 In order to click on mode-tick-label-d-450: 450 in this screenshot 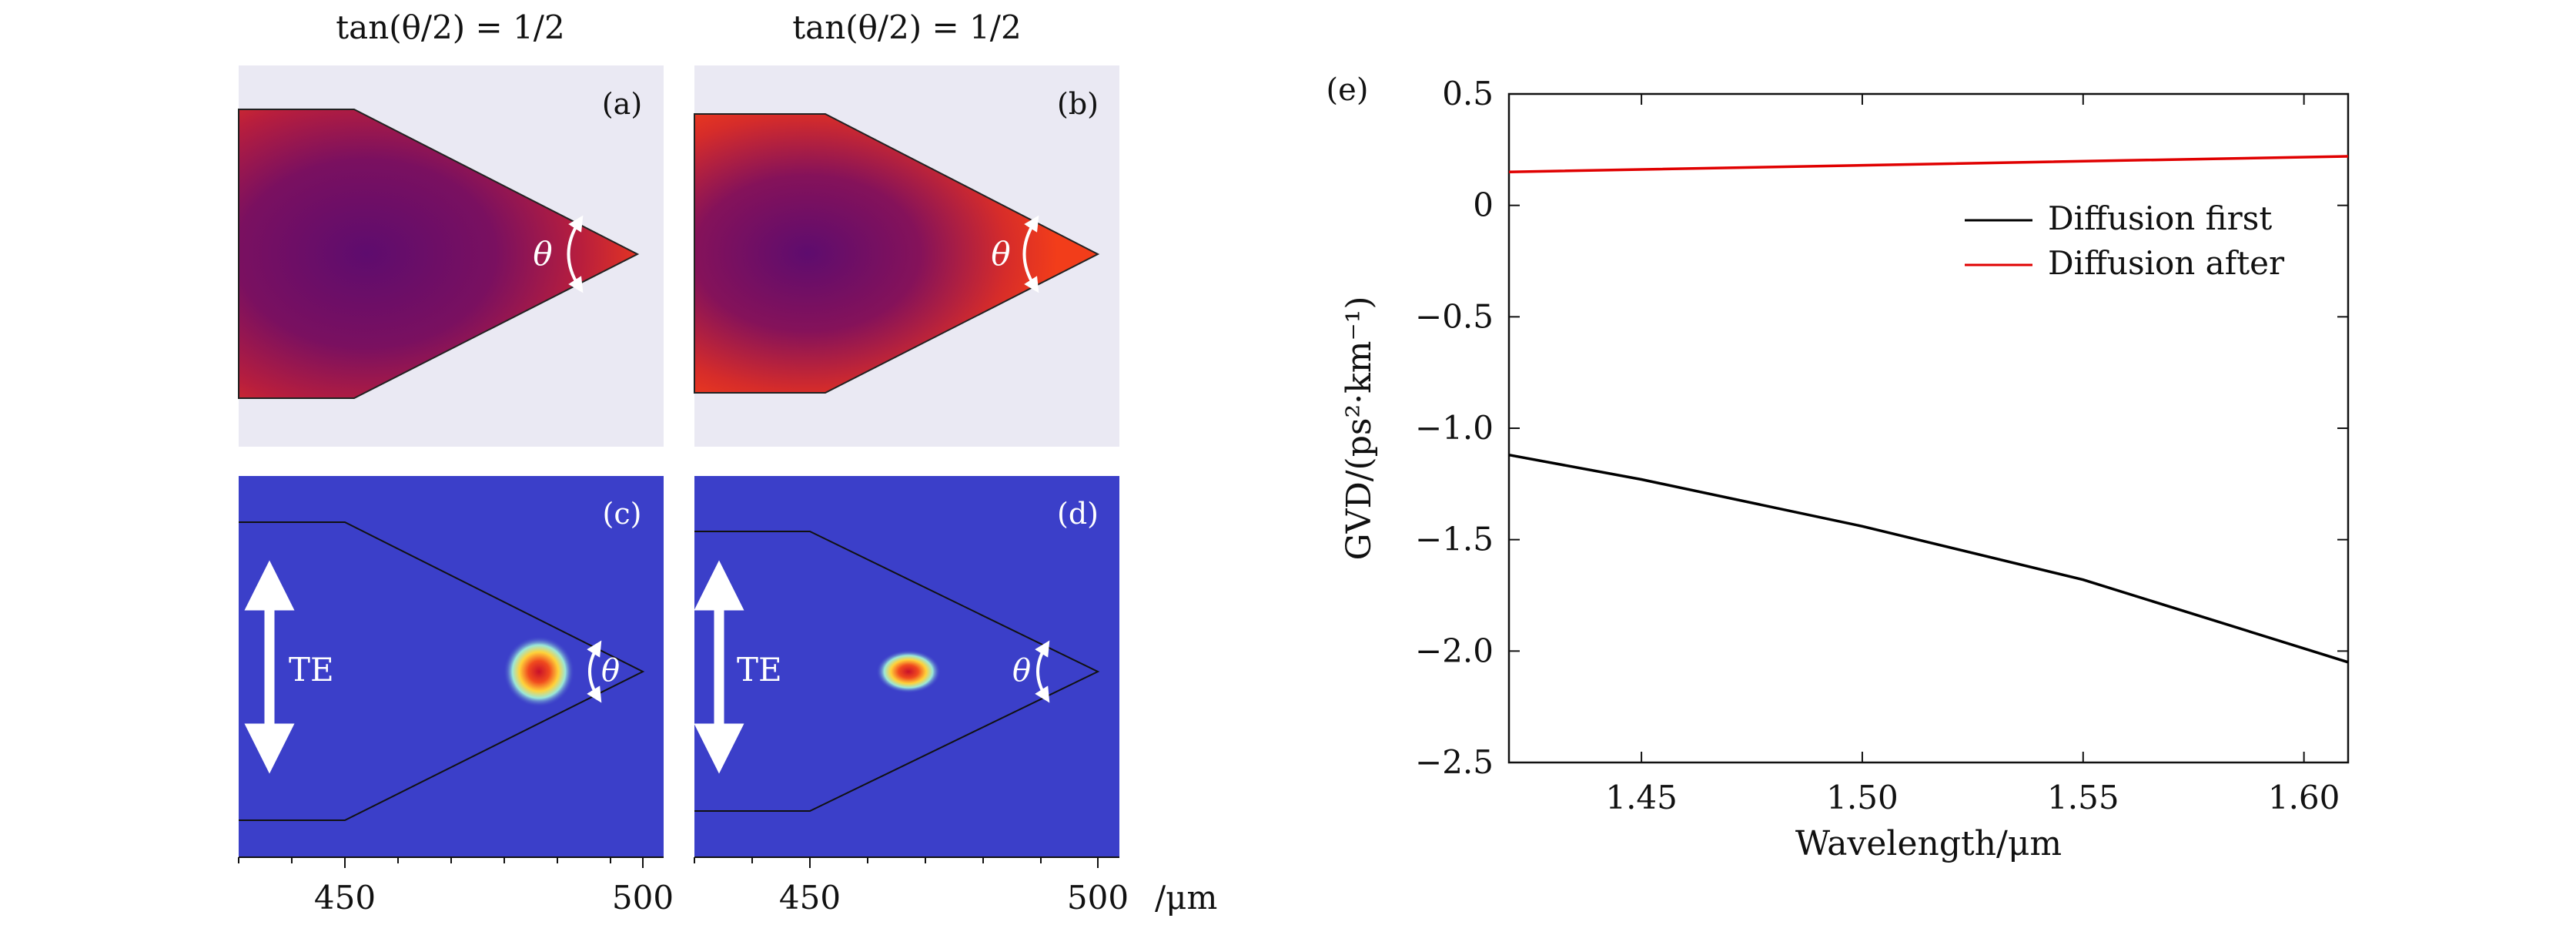, I will do `click(810, 898)`.